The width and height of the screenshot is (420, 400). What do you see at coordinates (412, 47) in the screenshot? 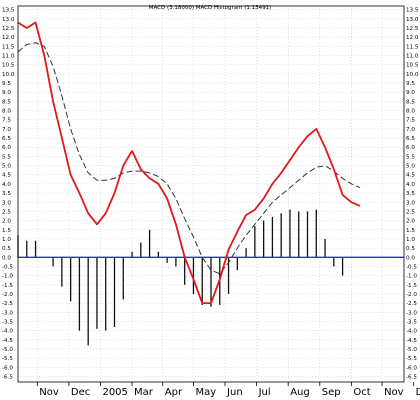
I see `y-tick-label-right: 11.5` at bounding box center [412, 47].